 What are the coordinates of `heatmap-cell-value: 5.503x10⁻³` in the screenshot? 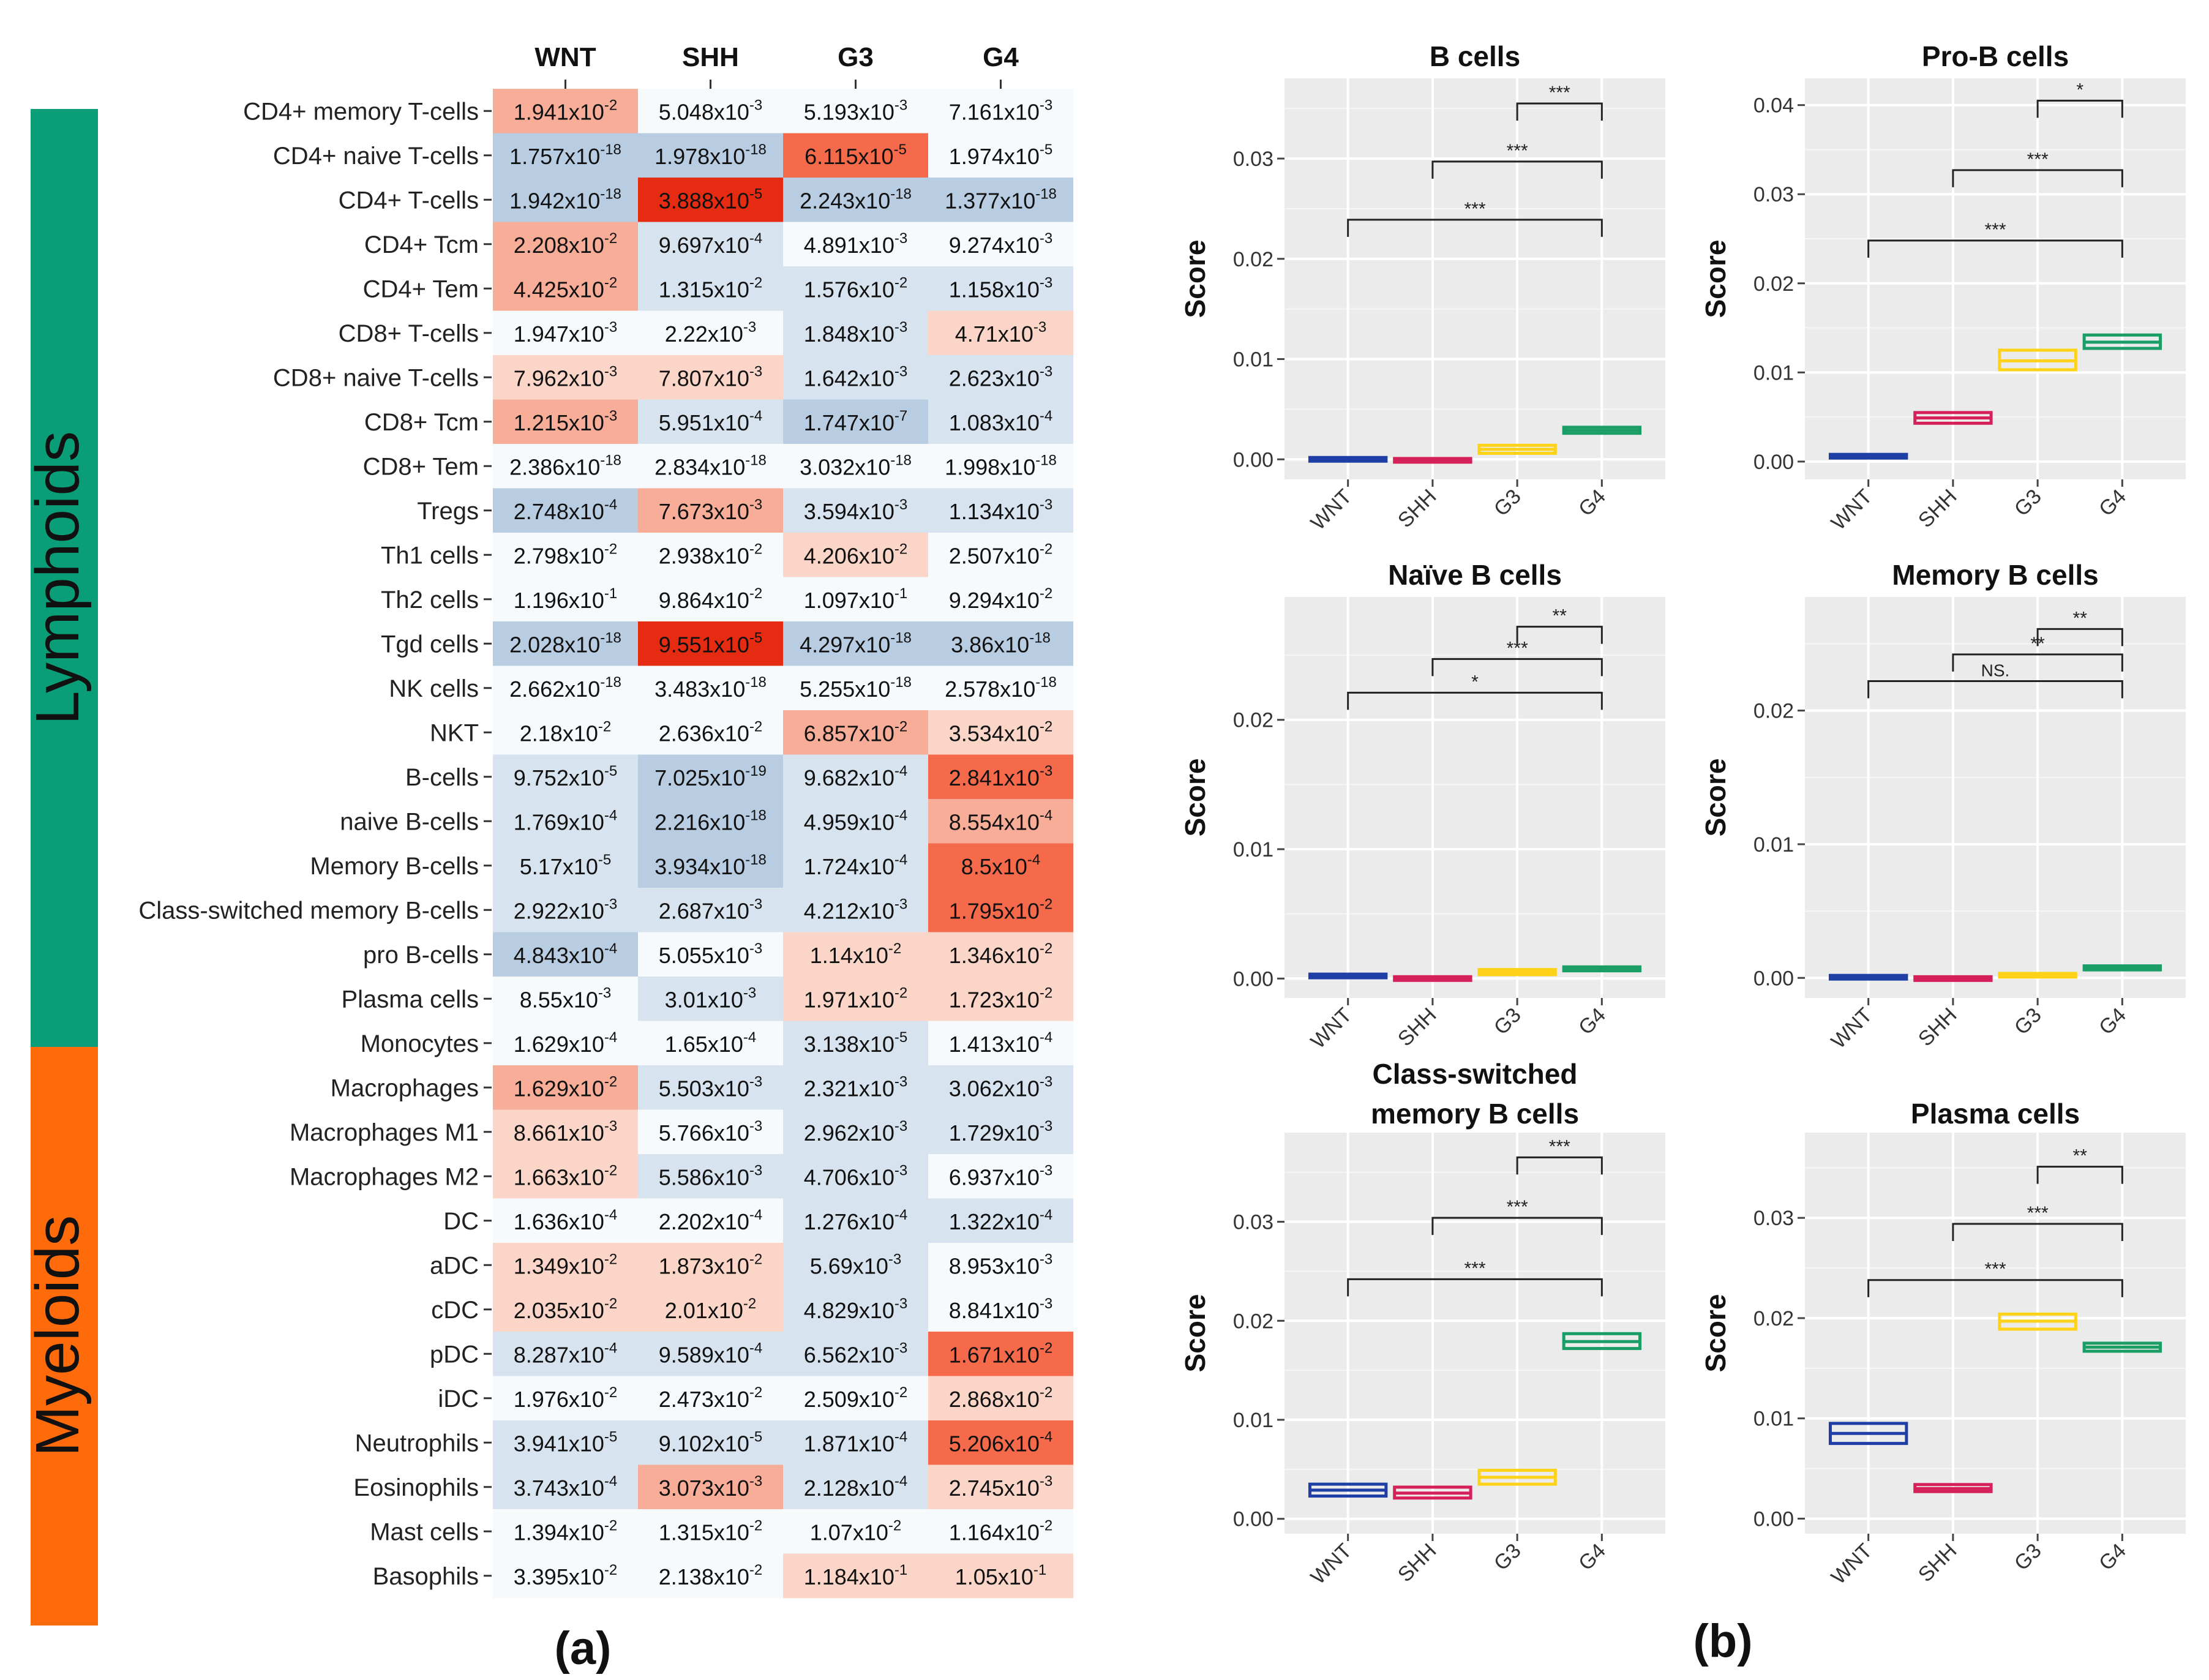 It's located at (711, 1087).